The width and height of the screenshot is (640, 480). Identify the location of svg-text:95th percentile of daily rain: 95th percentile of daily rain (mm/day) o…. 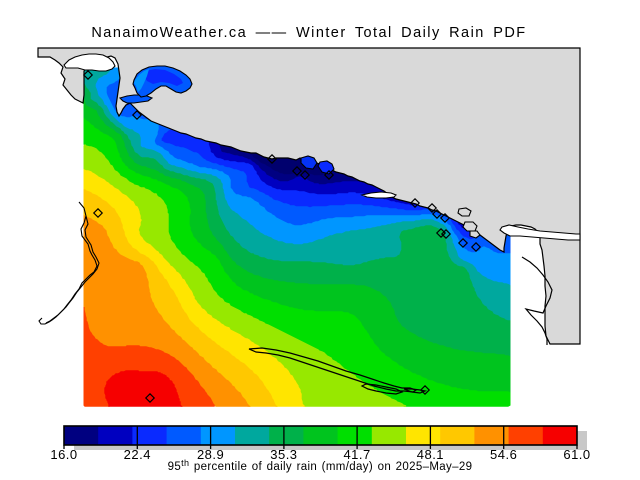
(320, 465).